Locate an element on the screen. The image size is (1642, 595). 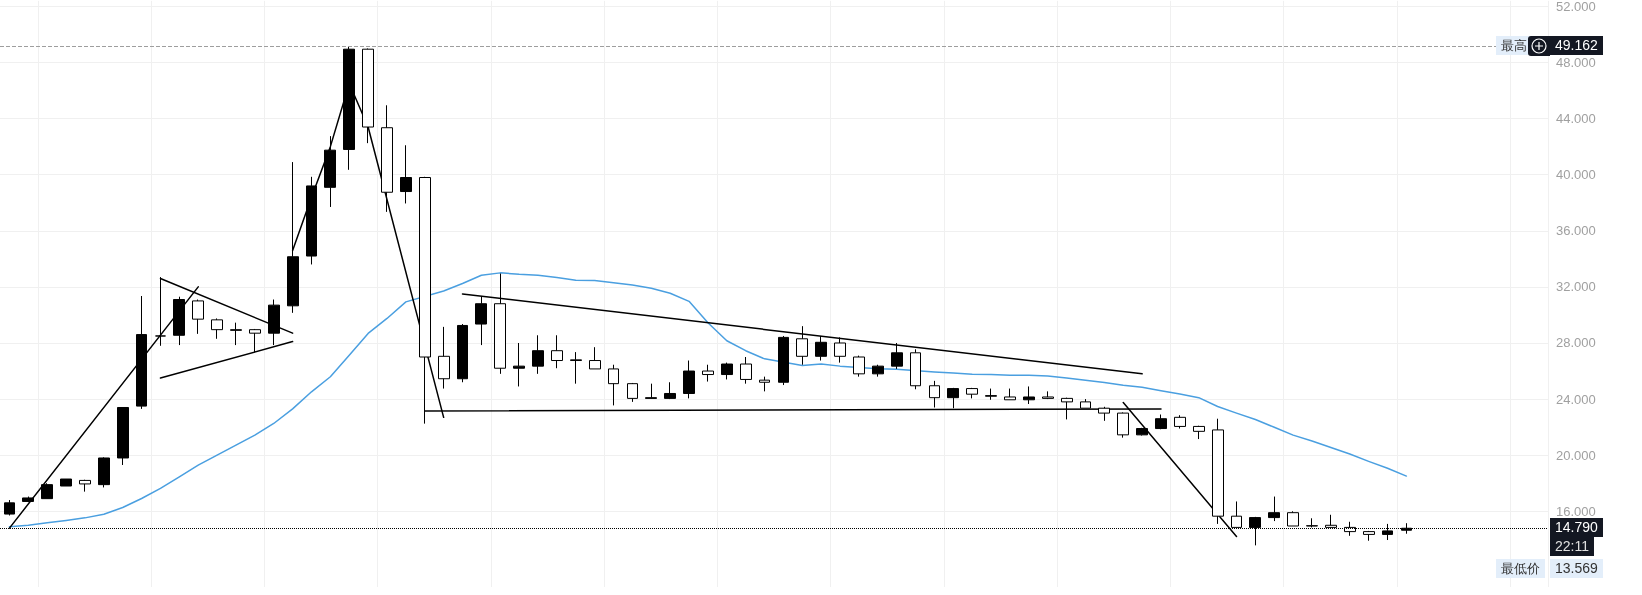
y-tick-label: 36.000 is located at coordinates (1576, 231).